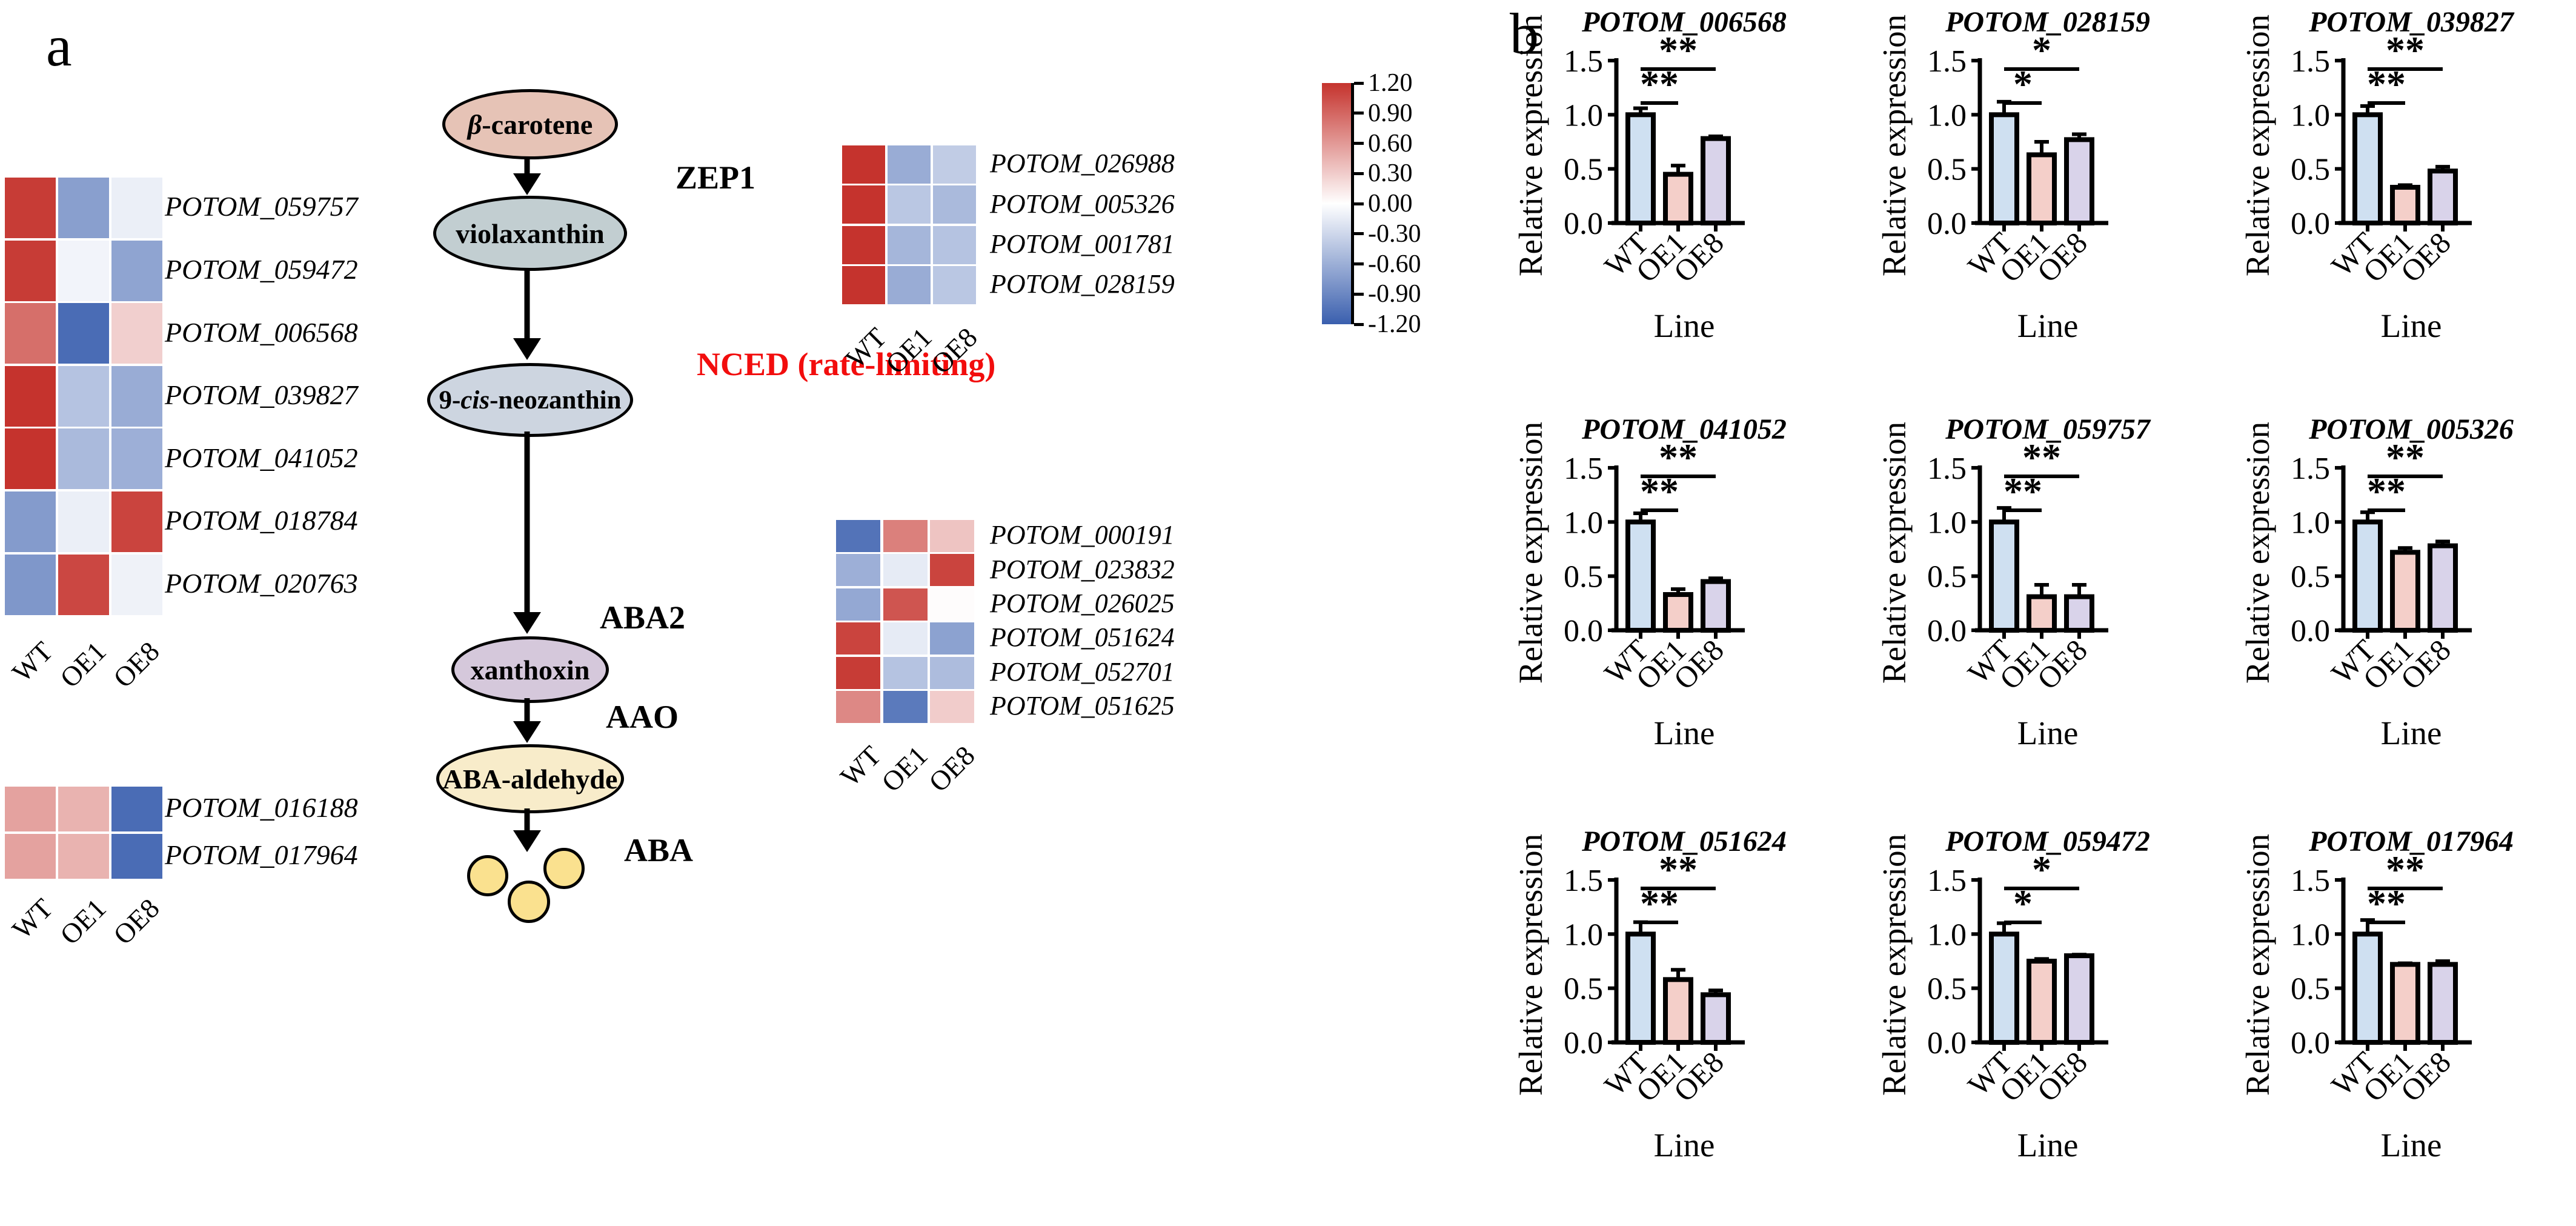 This screenshot has height=1226, width=2576. I want to click on chart-title: POTOM_059472, so click(2047, 842).